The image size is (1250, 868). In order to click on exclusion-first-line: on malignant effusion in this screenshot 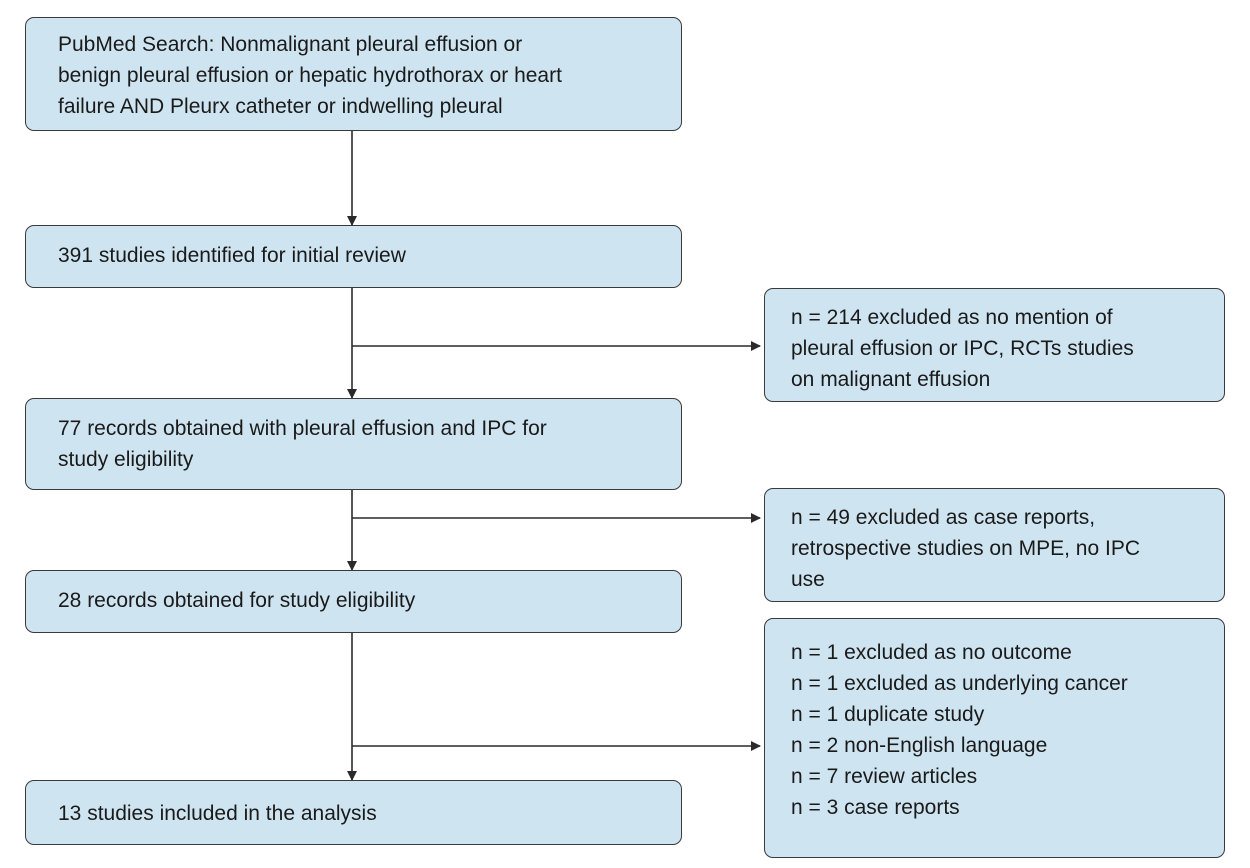, I will do `click(891, 379)`.